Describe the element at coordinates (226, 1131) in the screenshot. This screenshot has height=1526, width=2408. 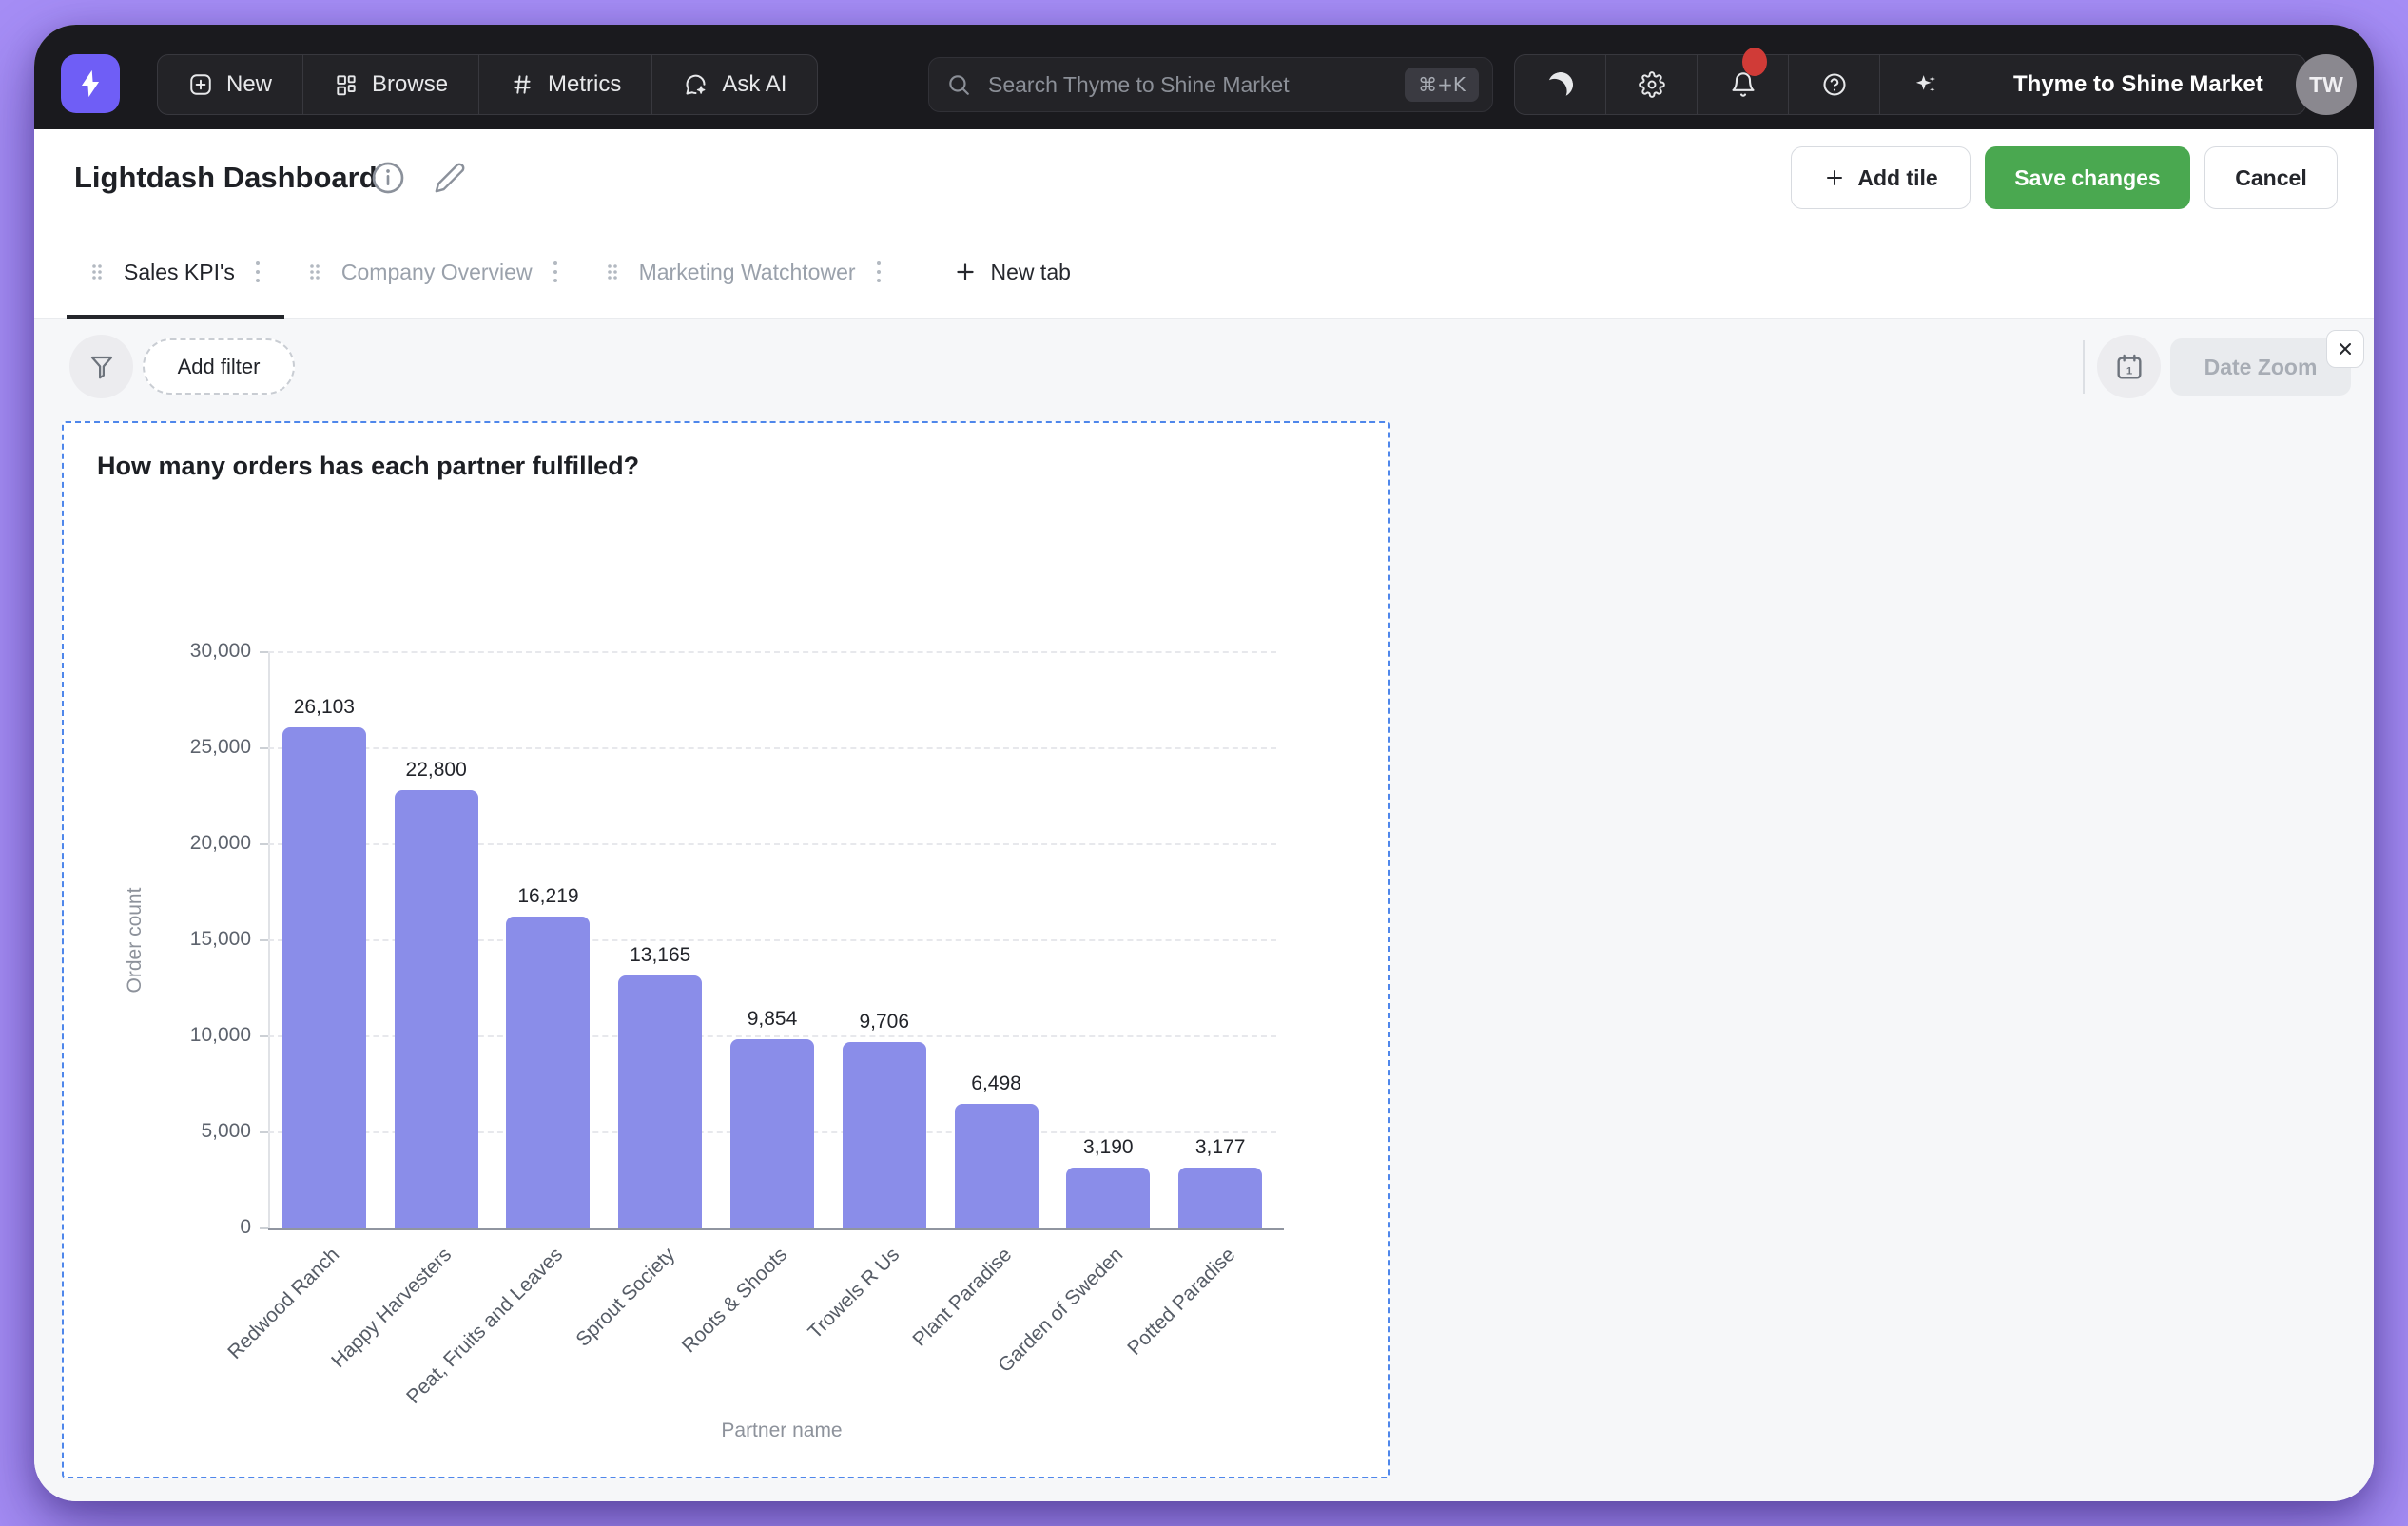
I see `y-tick-label: 5,000` at that location.